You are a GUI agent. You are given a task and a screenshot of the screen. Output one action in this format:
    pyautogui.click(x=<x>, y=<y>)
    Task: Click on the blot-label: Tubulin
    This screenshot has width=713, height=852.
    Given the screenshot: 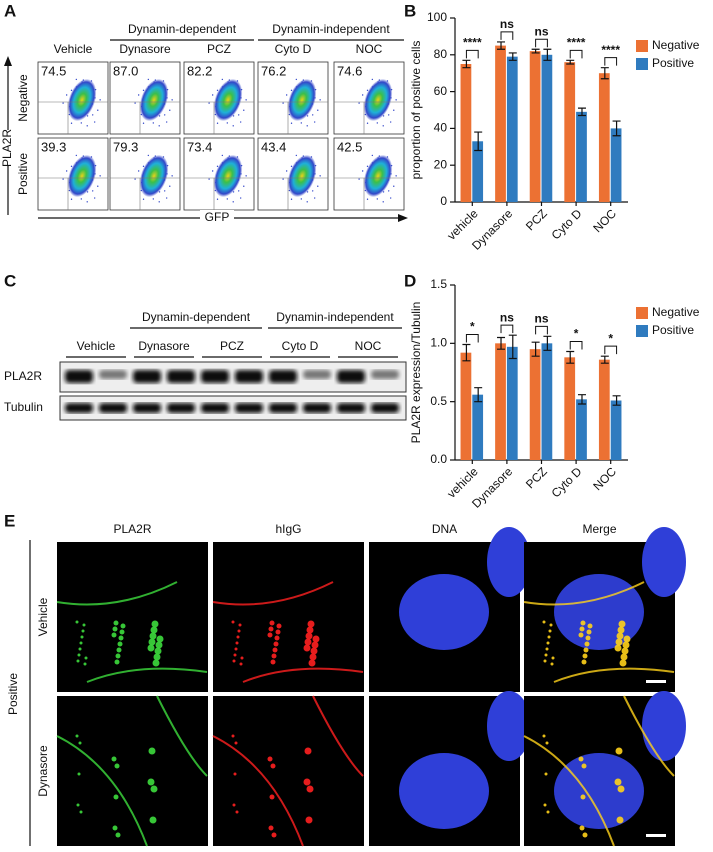 What is the action you would take?
    pyautogui.click(x=23, y=407)
    